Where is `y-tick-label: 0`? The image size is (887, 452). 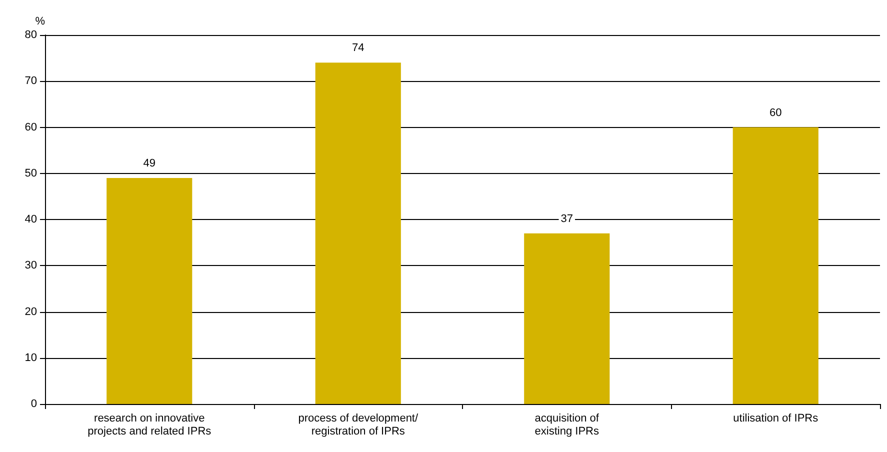 y-tick-label: 0 is located at coordinates (33, 404).